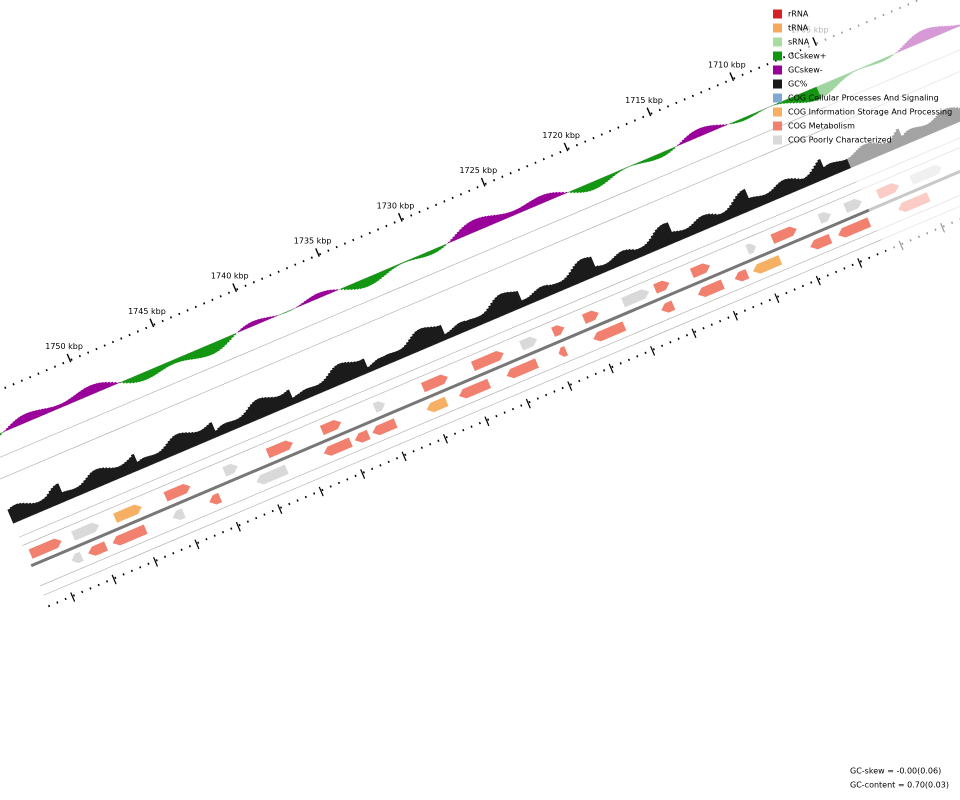  I want to click on legend-label: GCskew+, so click(807, 56).